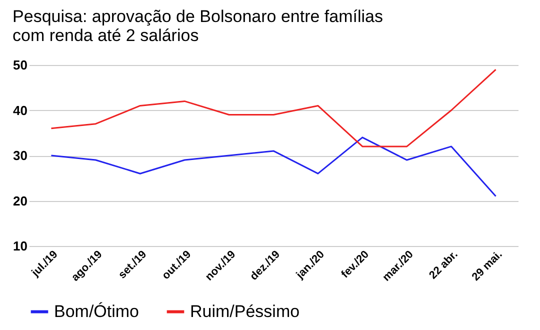 The height and width of the screenshot is (330, 540). Describe the element at coordinates (20, 65) in the screenshot. I see `y-tick-label: 50` at that location.